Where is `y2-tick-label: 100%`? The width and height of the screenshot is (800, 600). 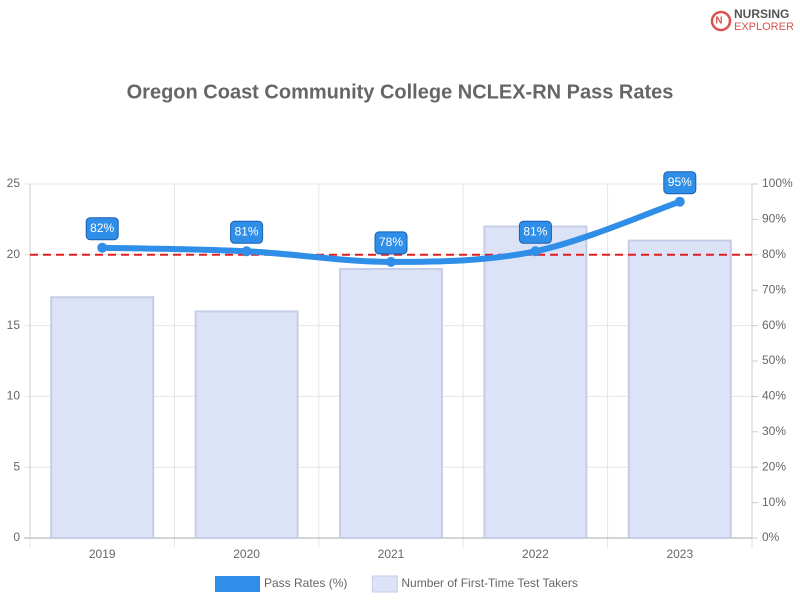
y2-tick-label: 100% is located at coordinates (777, 183).